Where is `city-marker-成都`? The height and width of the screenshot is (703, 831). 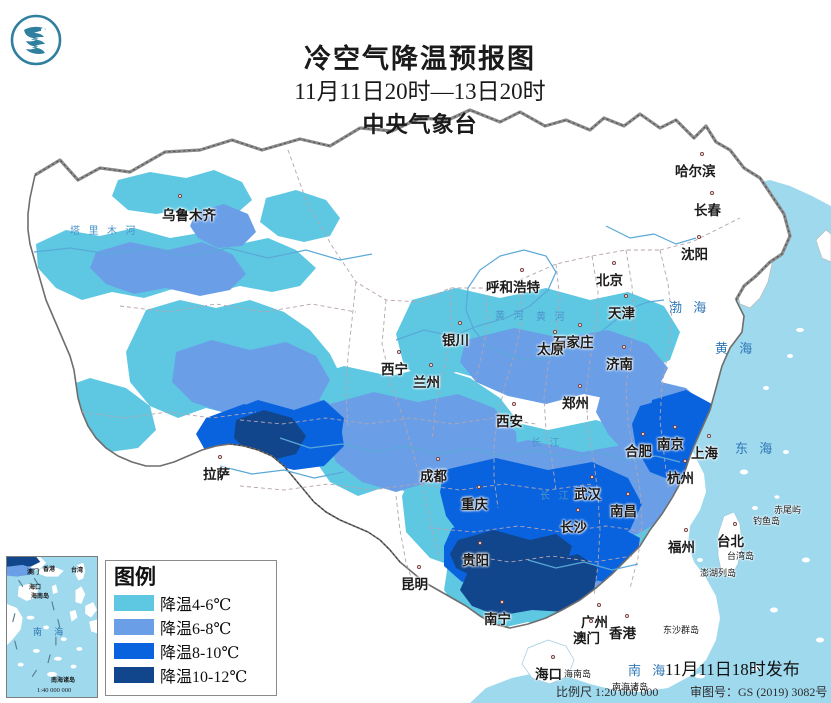 city-marker-成都 is located at coordinates (438, 459).